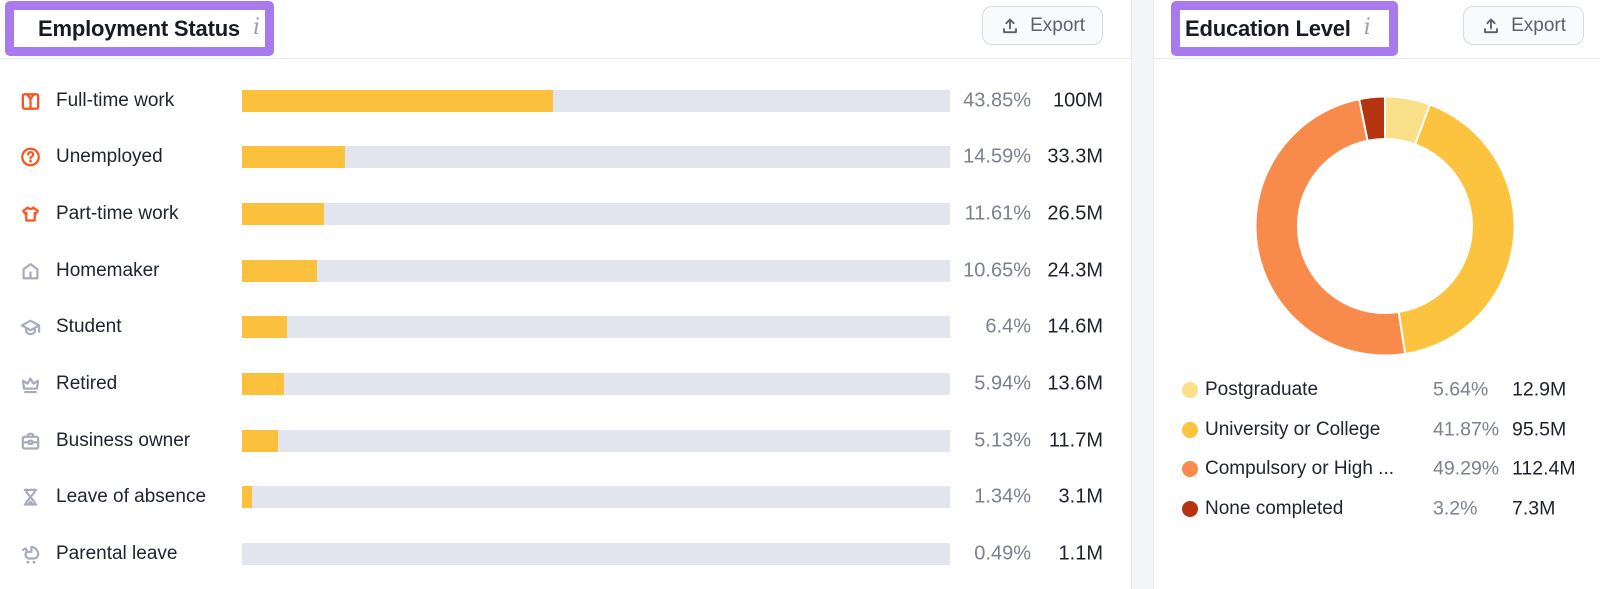  What do you see at coordinates (30, 554) in the screenshot?
I see `stroller-icon` at bounding box center [30, 554].